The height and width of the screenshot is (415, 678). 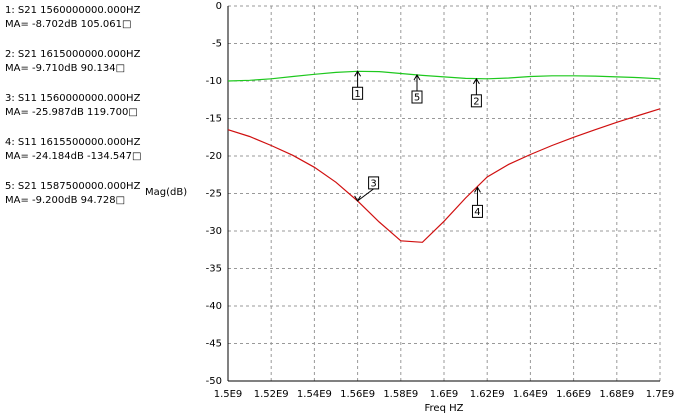 I want to click on marker-readout: MA= -24.184dB -134.547□, so click(x=73, y=156).